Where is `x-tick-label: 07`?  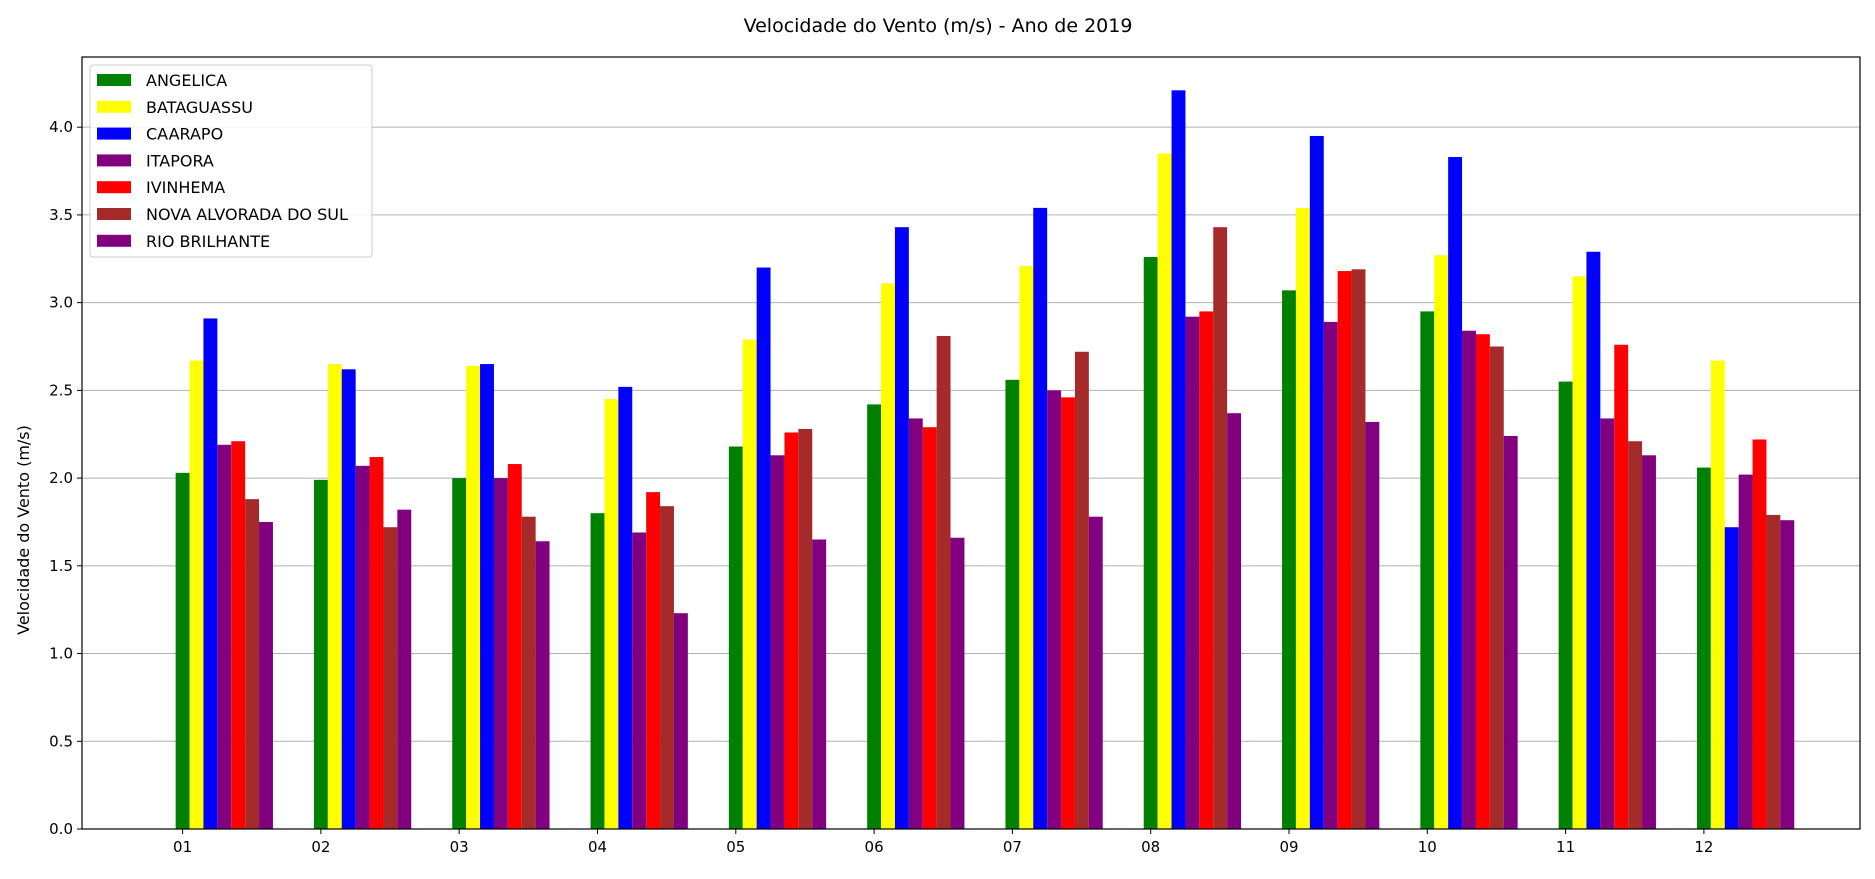
x-tick-label: 07 is located at coordinates (1012, 847).